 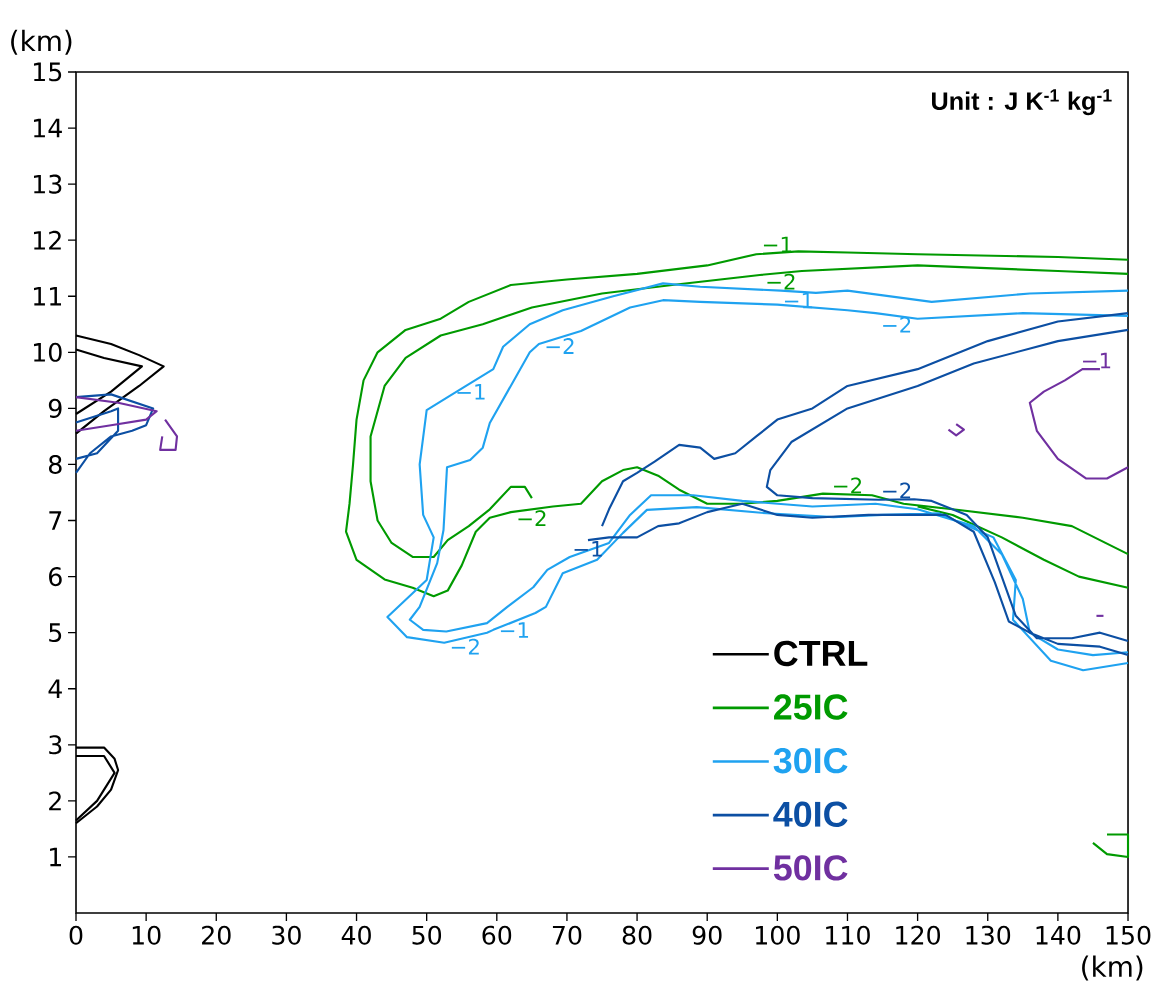 I want to click on x-tick-label: 120, so click(x=918, y=935).